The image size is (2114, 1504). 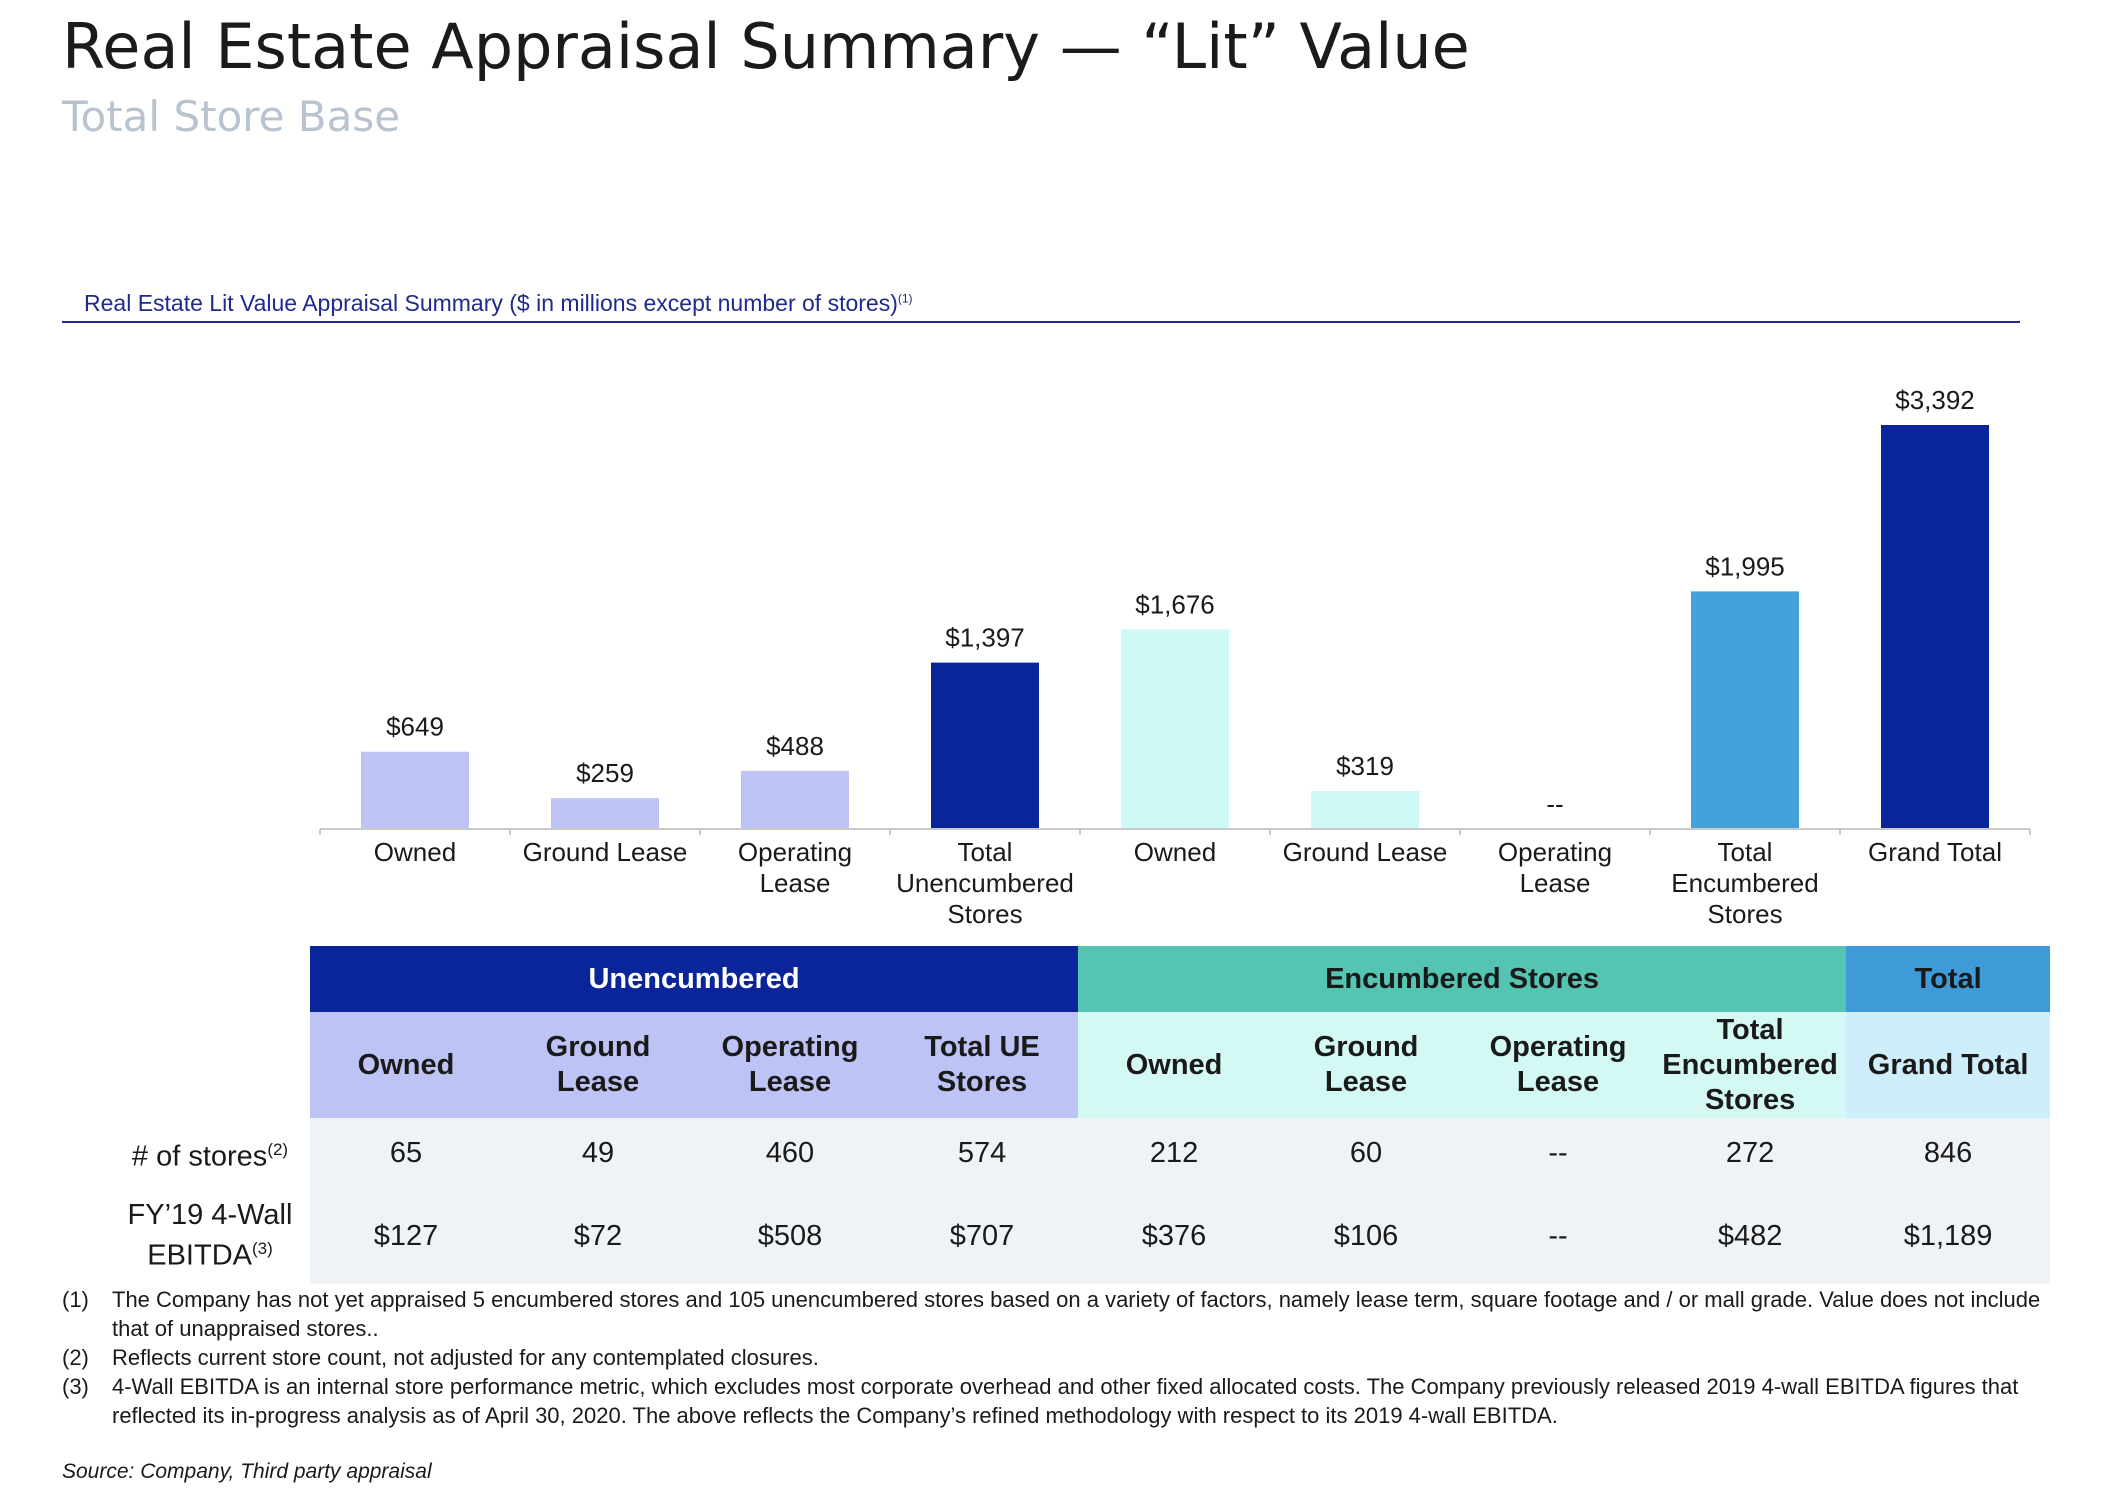 I want to click on bar-value-label: $1,995, so click(x=1745, y=566).